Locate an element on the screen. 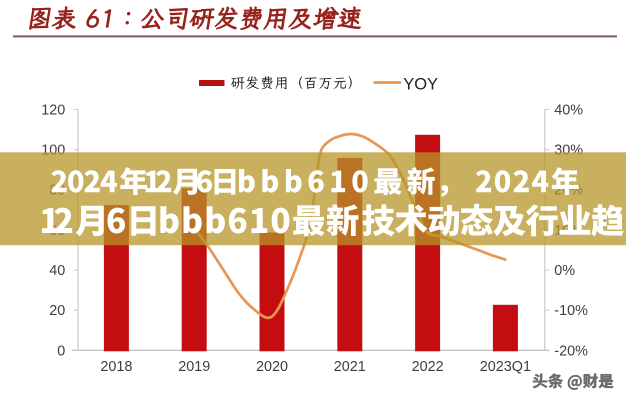  svg-text: 40% is located at coordinates (568, 110).